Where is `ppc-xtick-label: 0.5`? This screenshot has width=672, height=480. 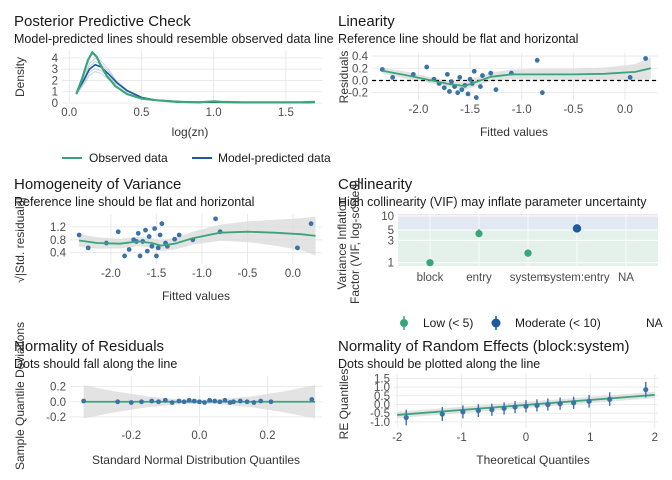
ppc-xtick-label: 0.5 is located at coordinates (141, 113).